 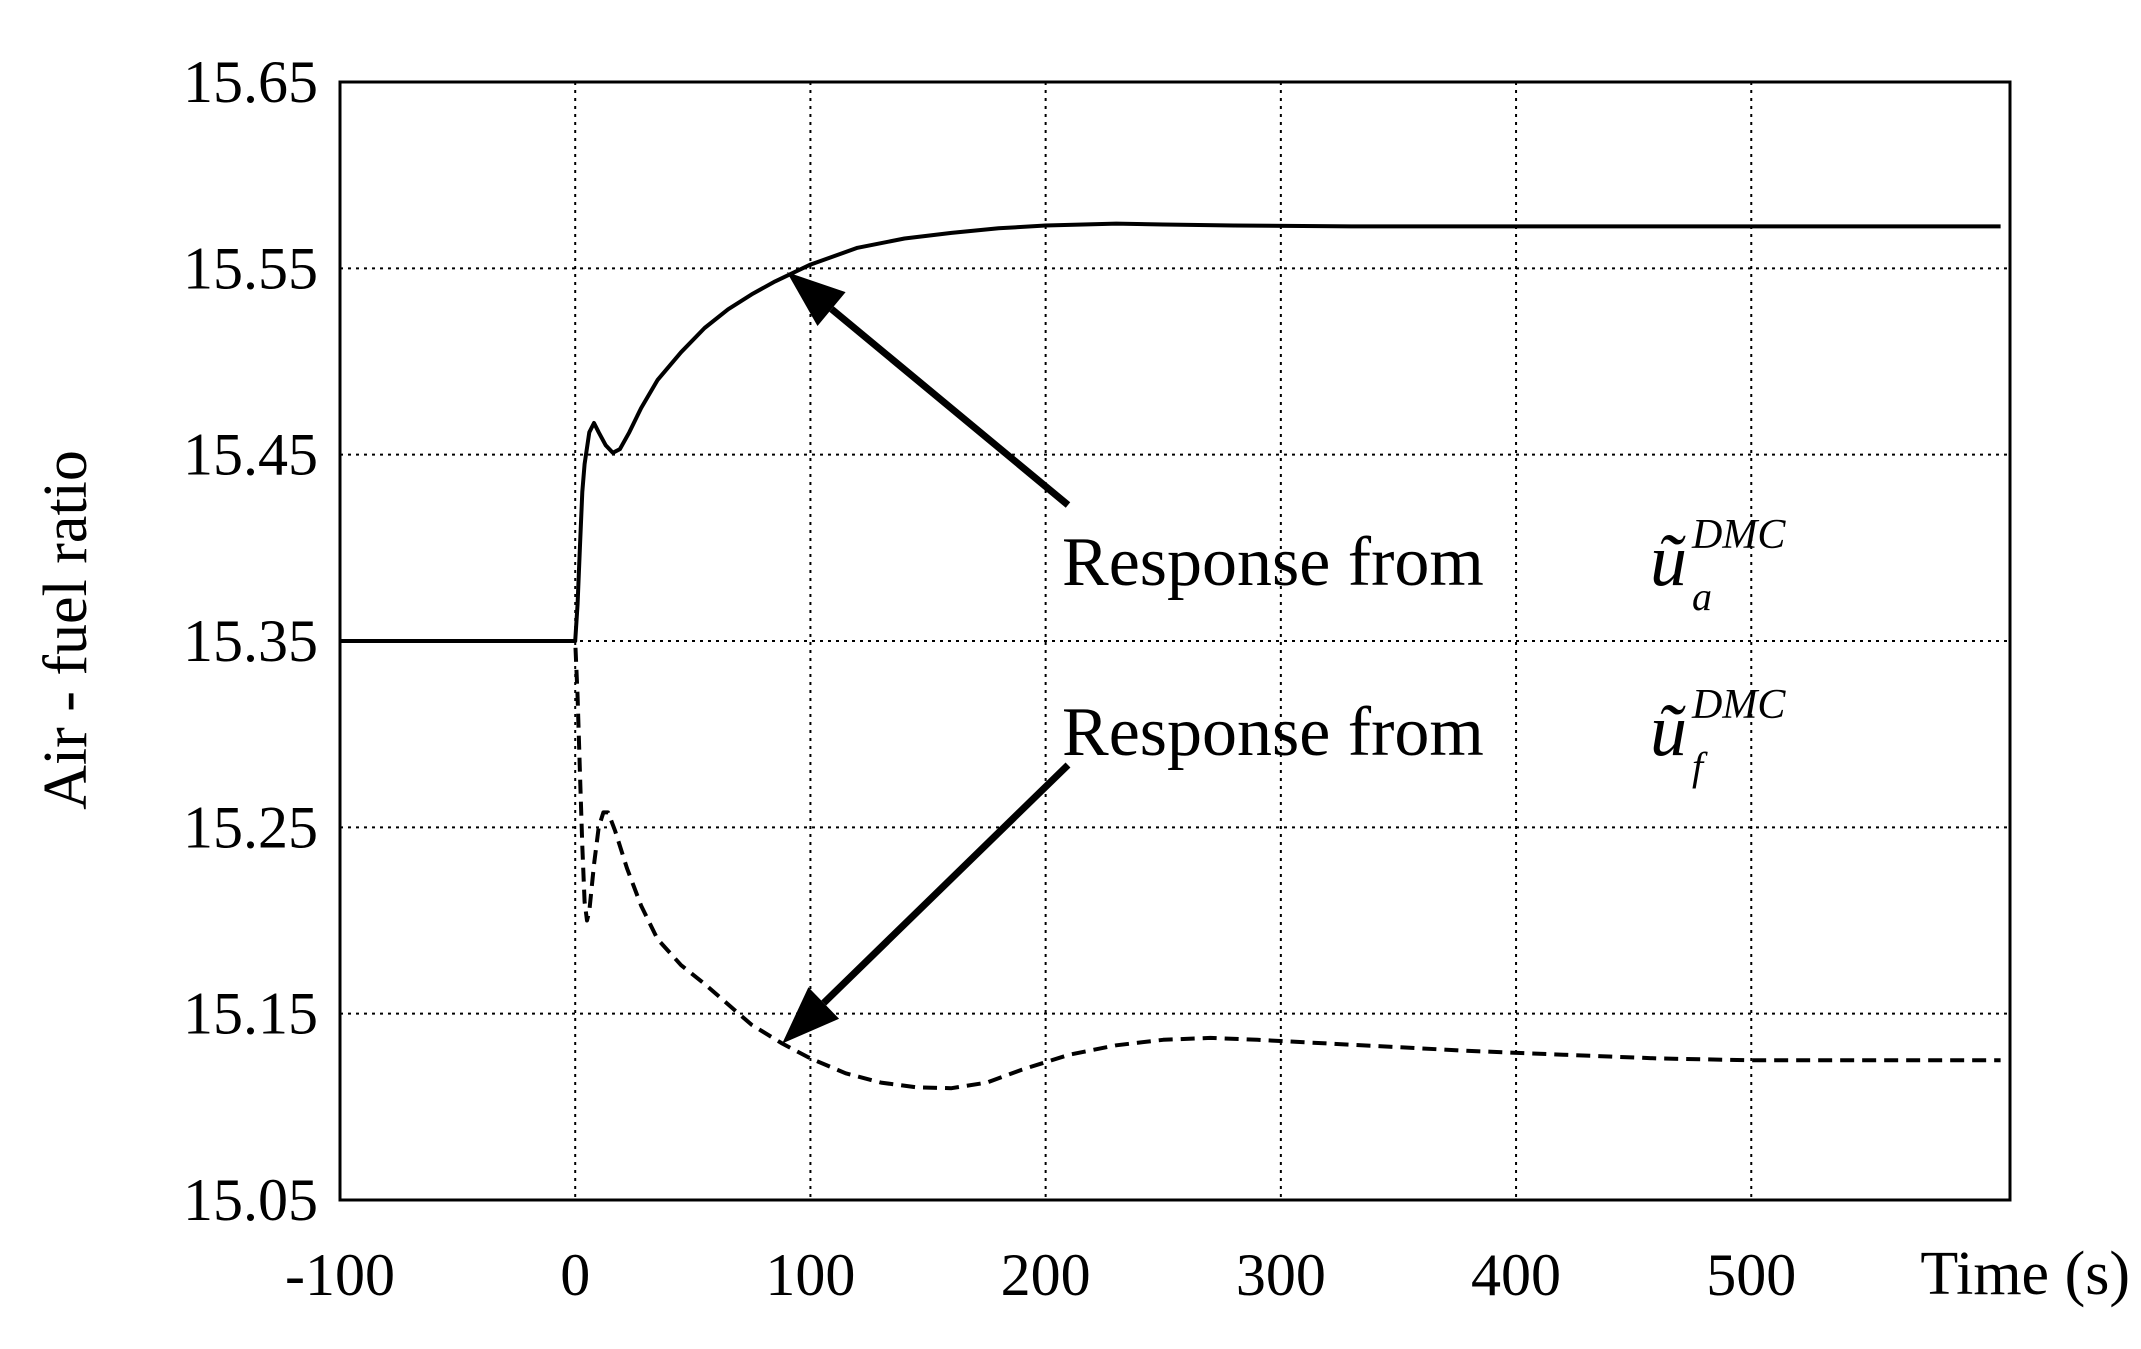 I want to click on annotation-a-superscript: DMC, so click(x=1738, y=535).